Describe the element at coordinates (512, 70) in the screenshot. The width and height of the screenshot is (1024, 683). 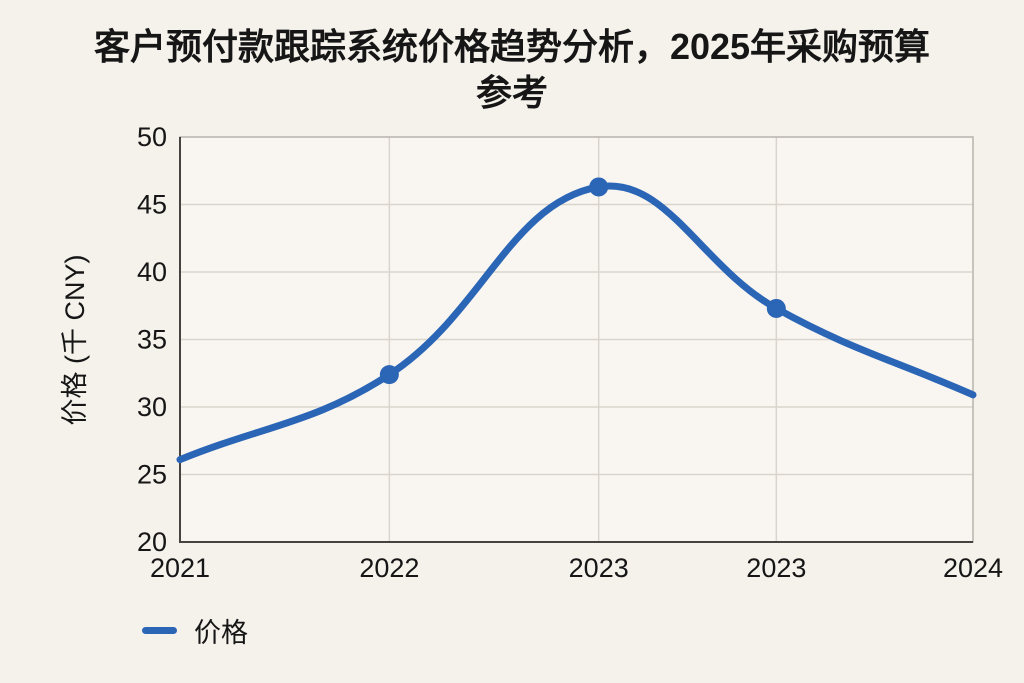
I see `chart-title: 客户预付款跟踪系统价格趋势分析，2025年采购预算参考` at that location.